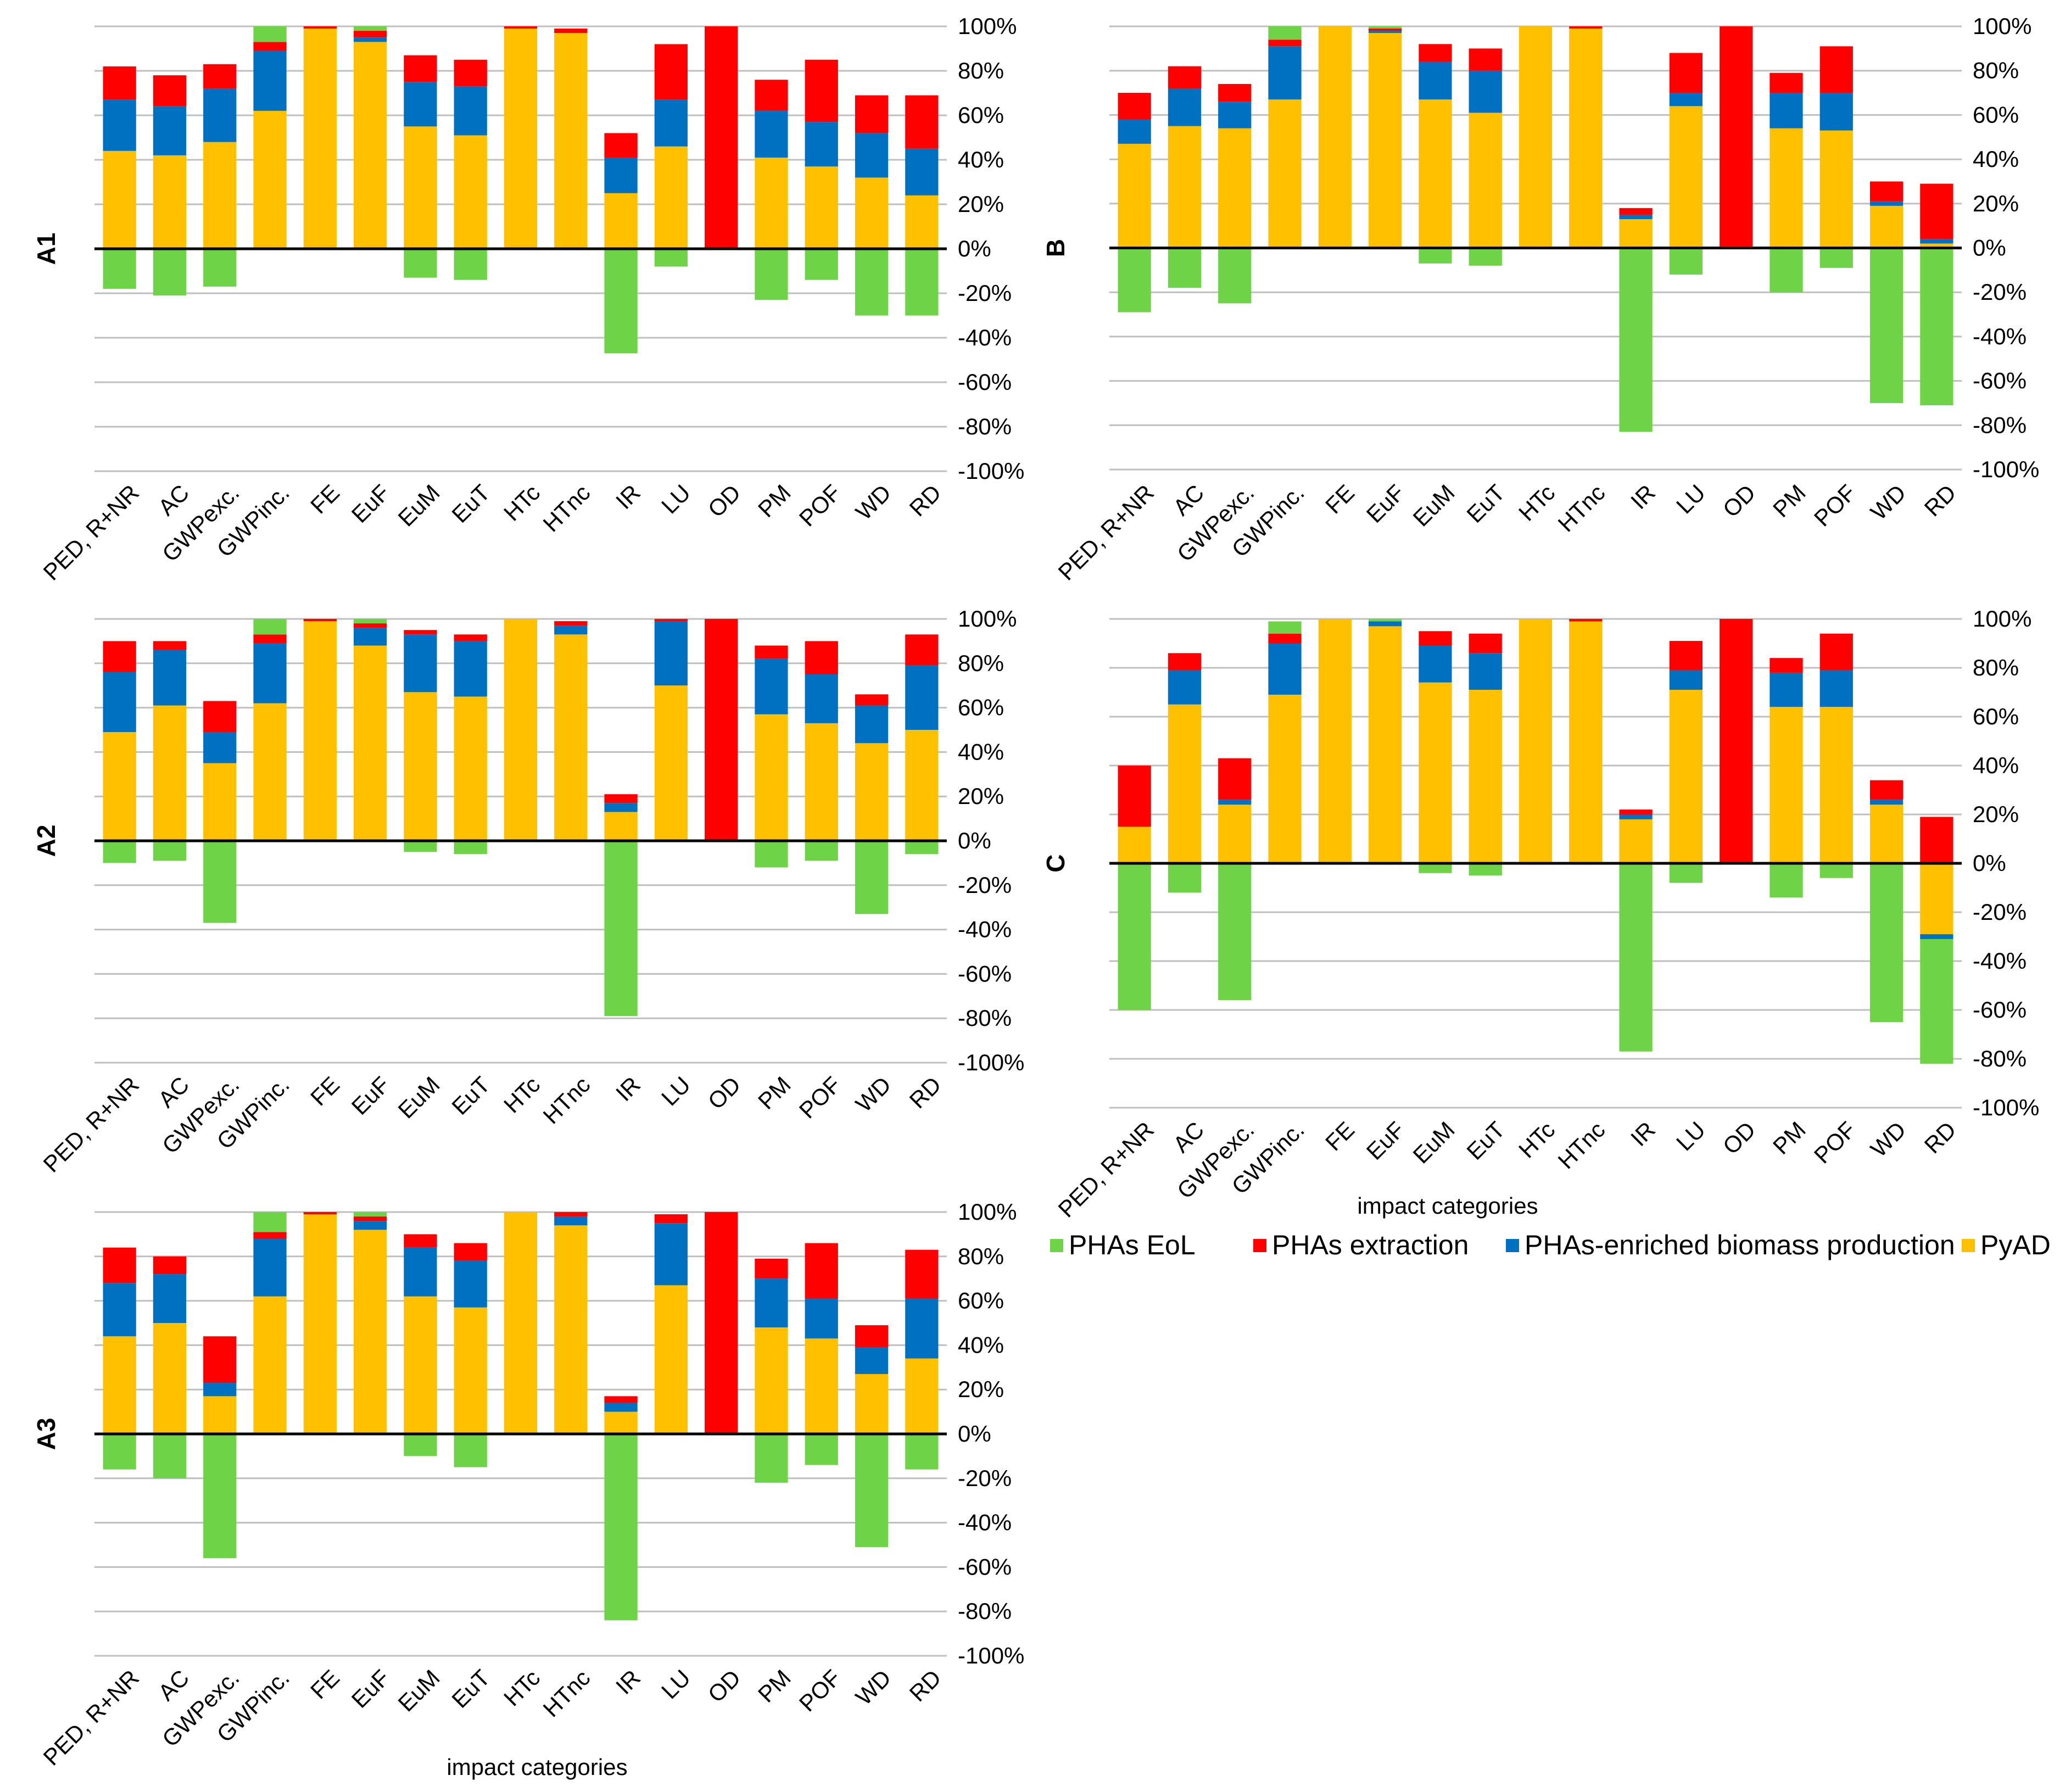 This screenshot has width=2071, height=1792. Describe the element at coordinates (2000, 425) in the screenshot. I see `y-tick-label: -80%` at that location.